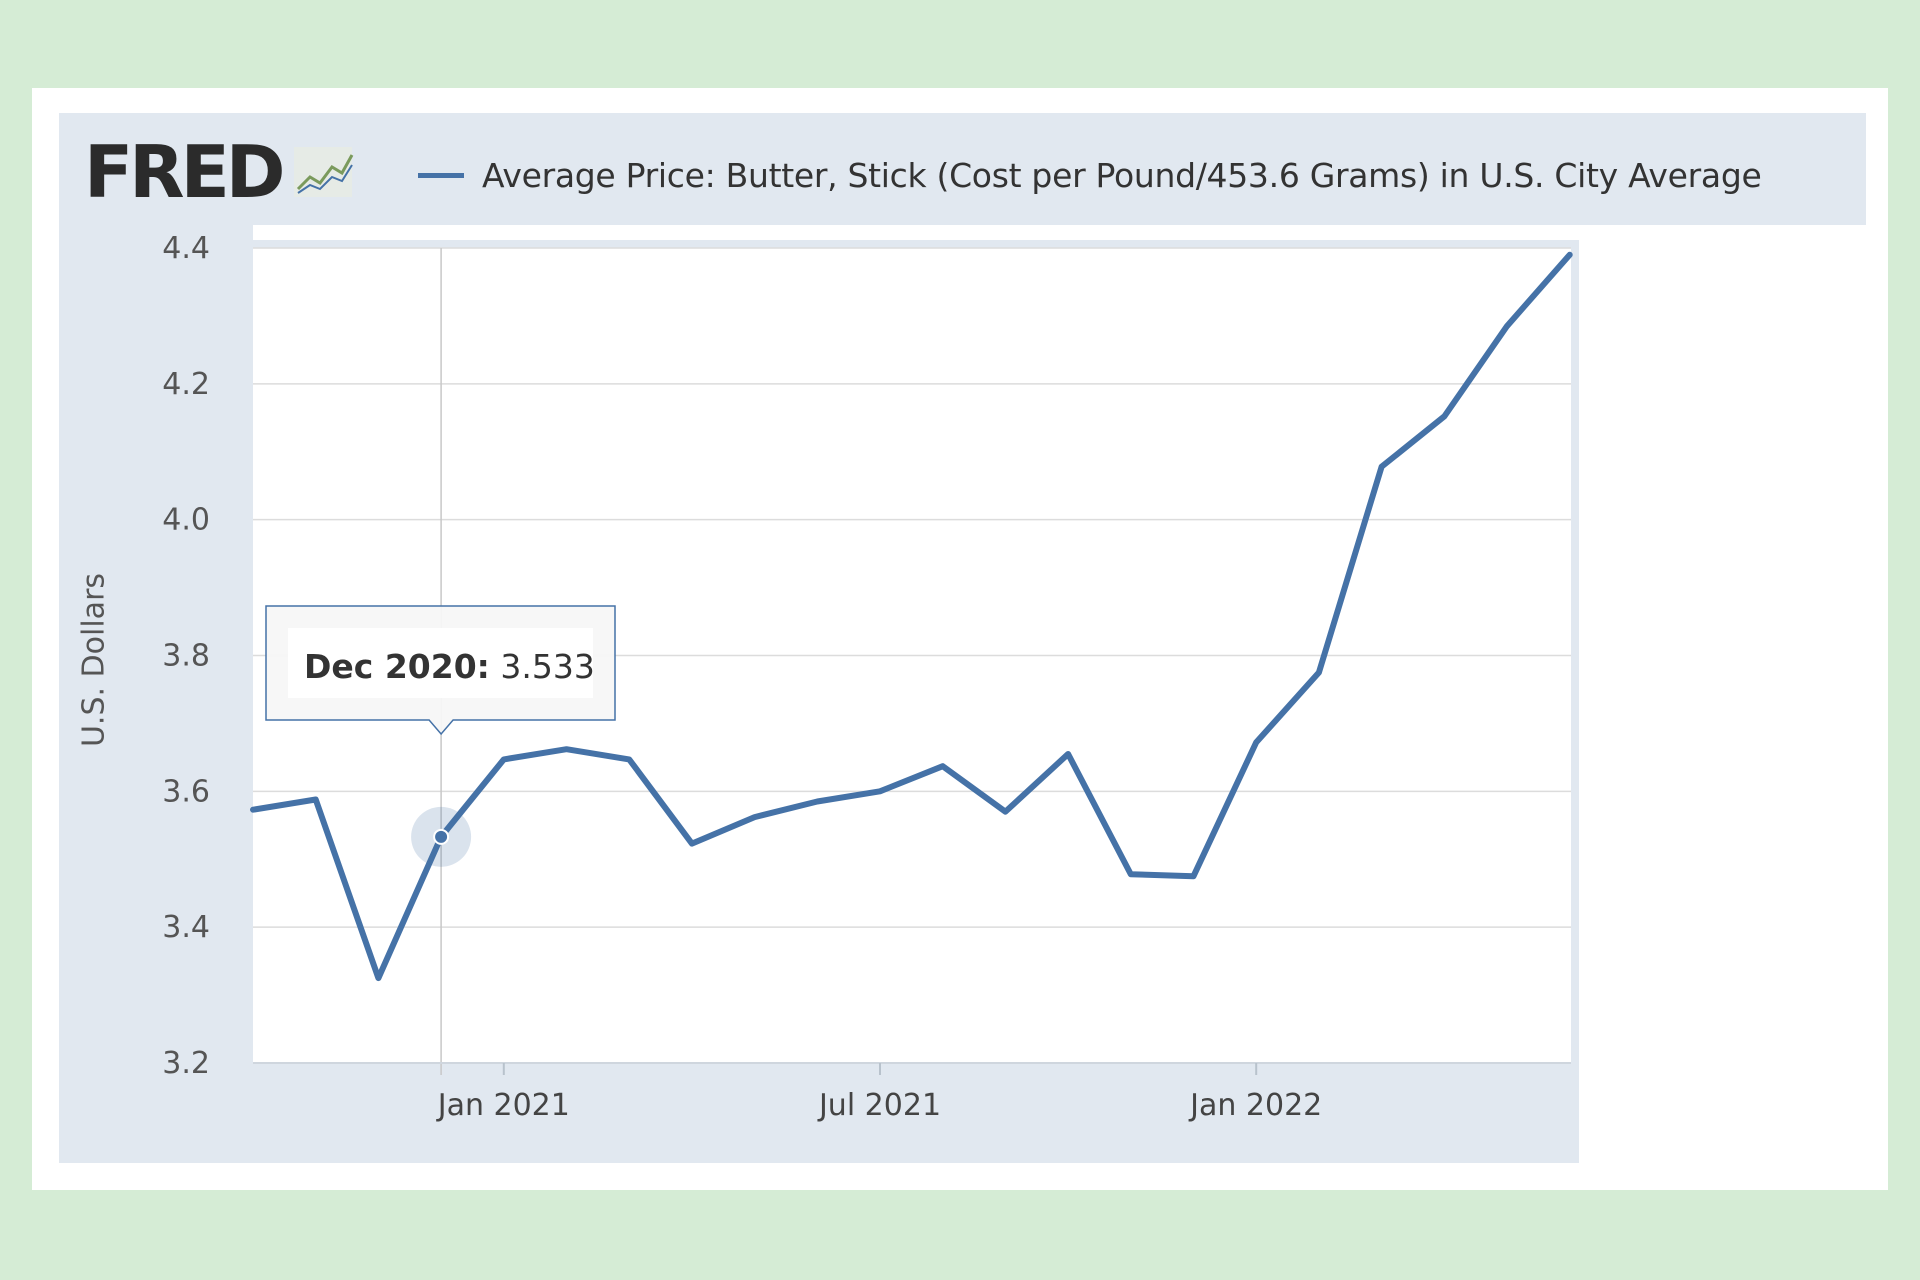 This screenshot has height=1280, width=1920. What do you see at coordinates (397, 666) in the screenshot?
I see `tooltip-date: Dec 2020:` at bounding box center [397, 666].